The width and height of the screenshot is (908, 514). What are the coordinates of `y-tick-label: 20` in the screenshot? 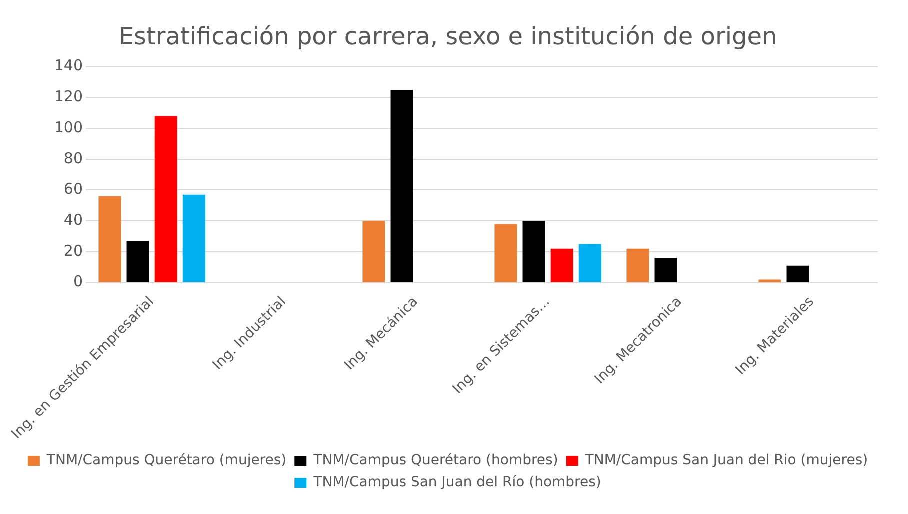 It's located at (74, 251).